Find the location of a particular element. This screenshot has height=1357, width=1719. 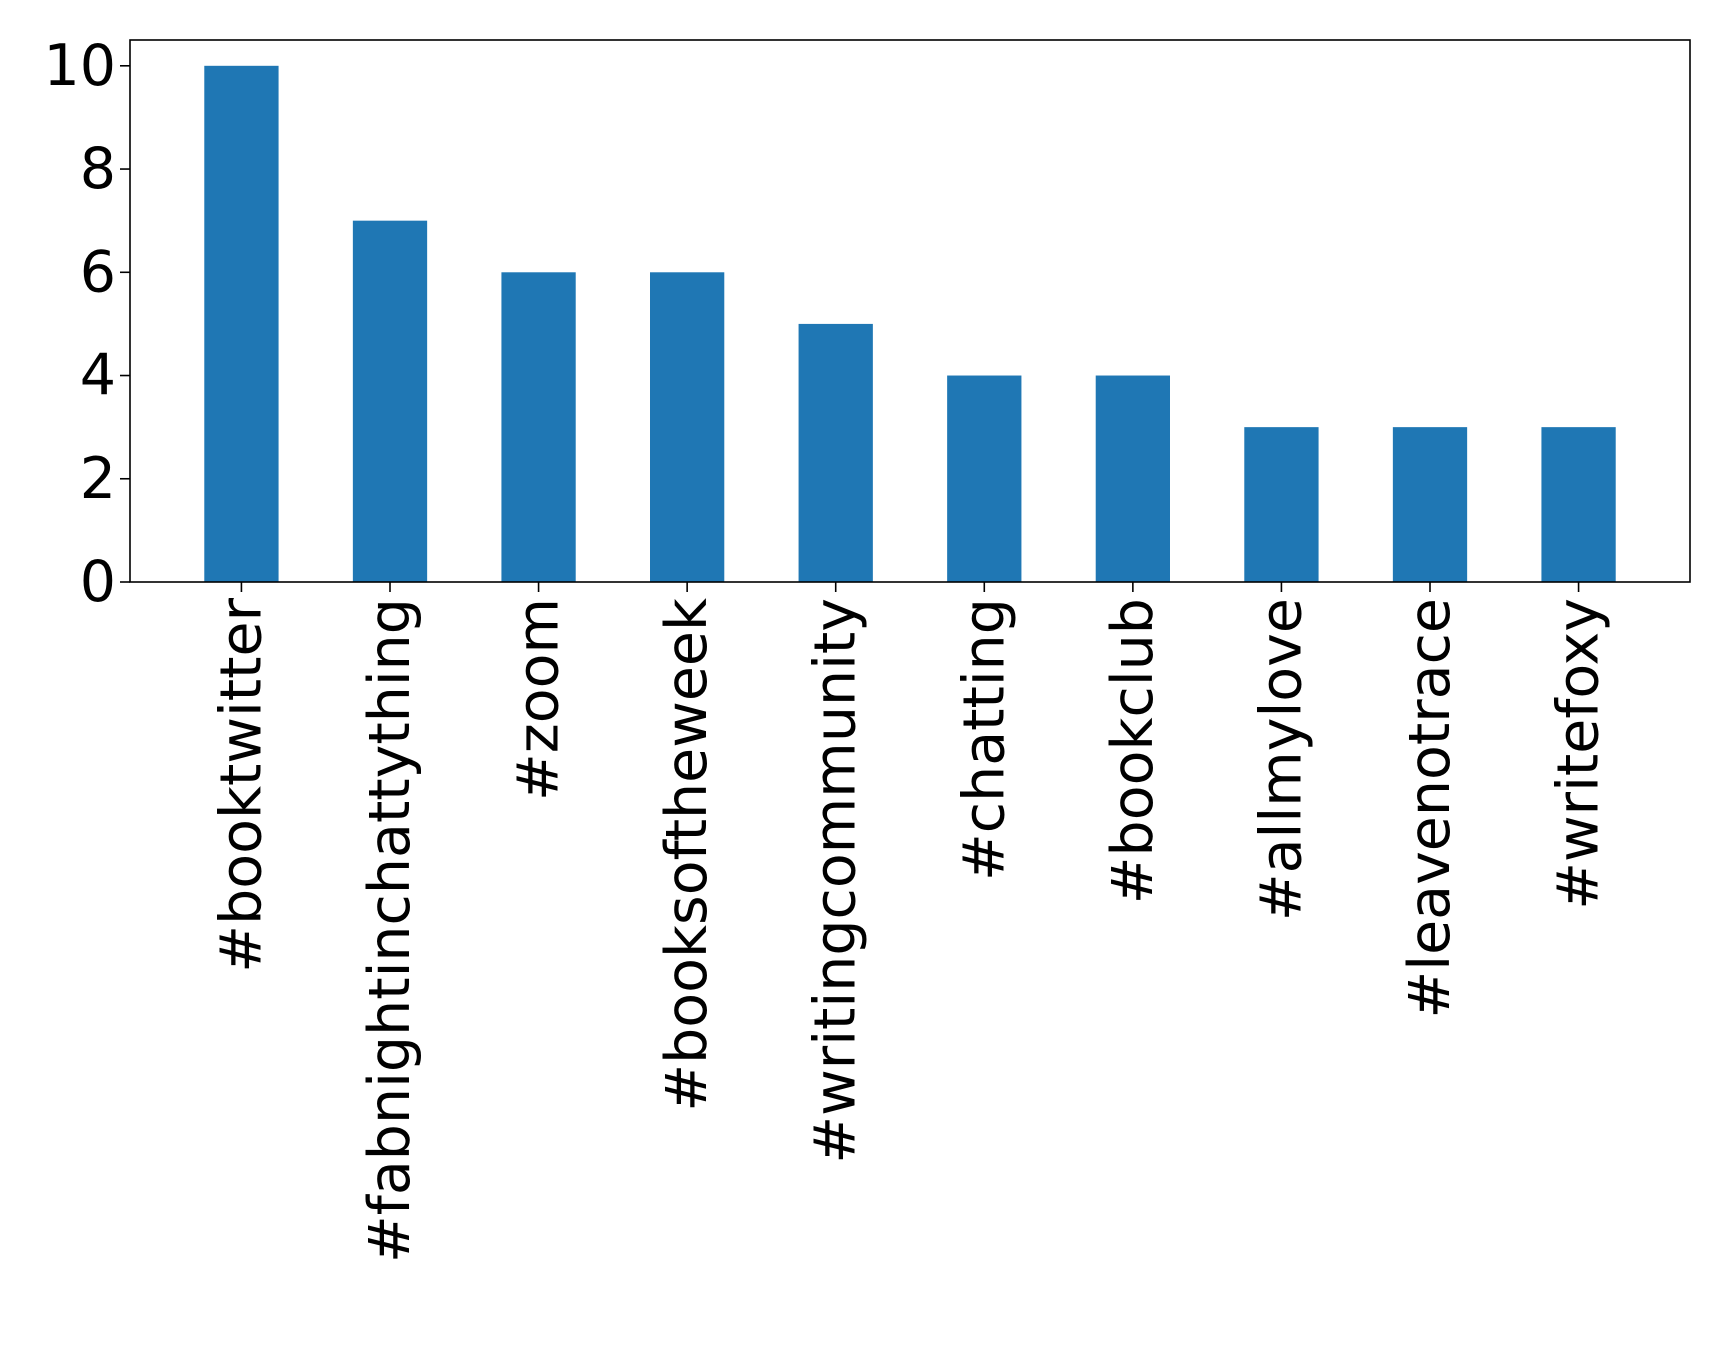

y-axis: 0 2 4 6 8 10 is located at coordinates (86, 324).